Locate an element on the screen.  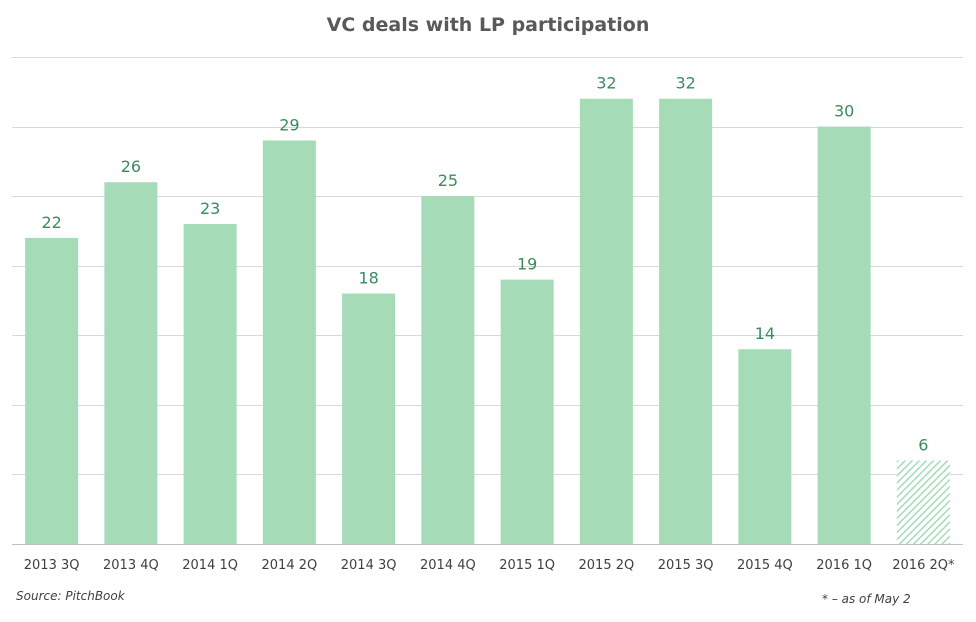
data-label: 23 is located at coordinates (210, 208).